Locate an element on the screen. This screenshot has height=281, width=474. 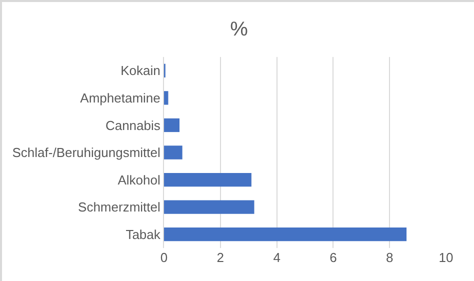
y-tick-label: Amphetamine is located at coordinates (120, 98).